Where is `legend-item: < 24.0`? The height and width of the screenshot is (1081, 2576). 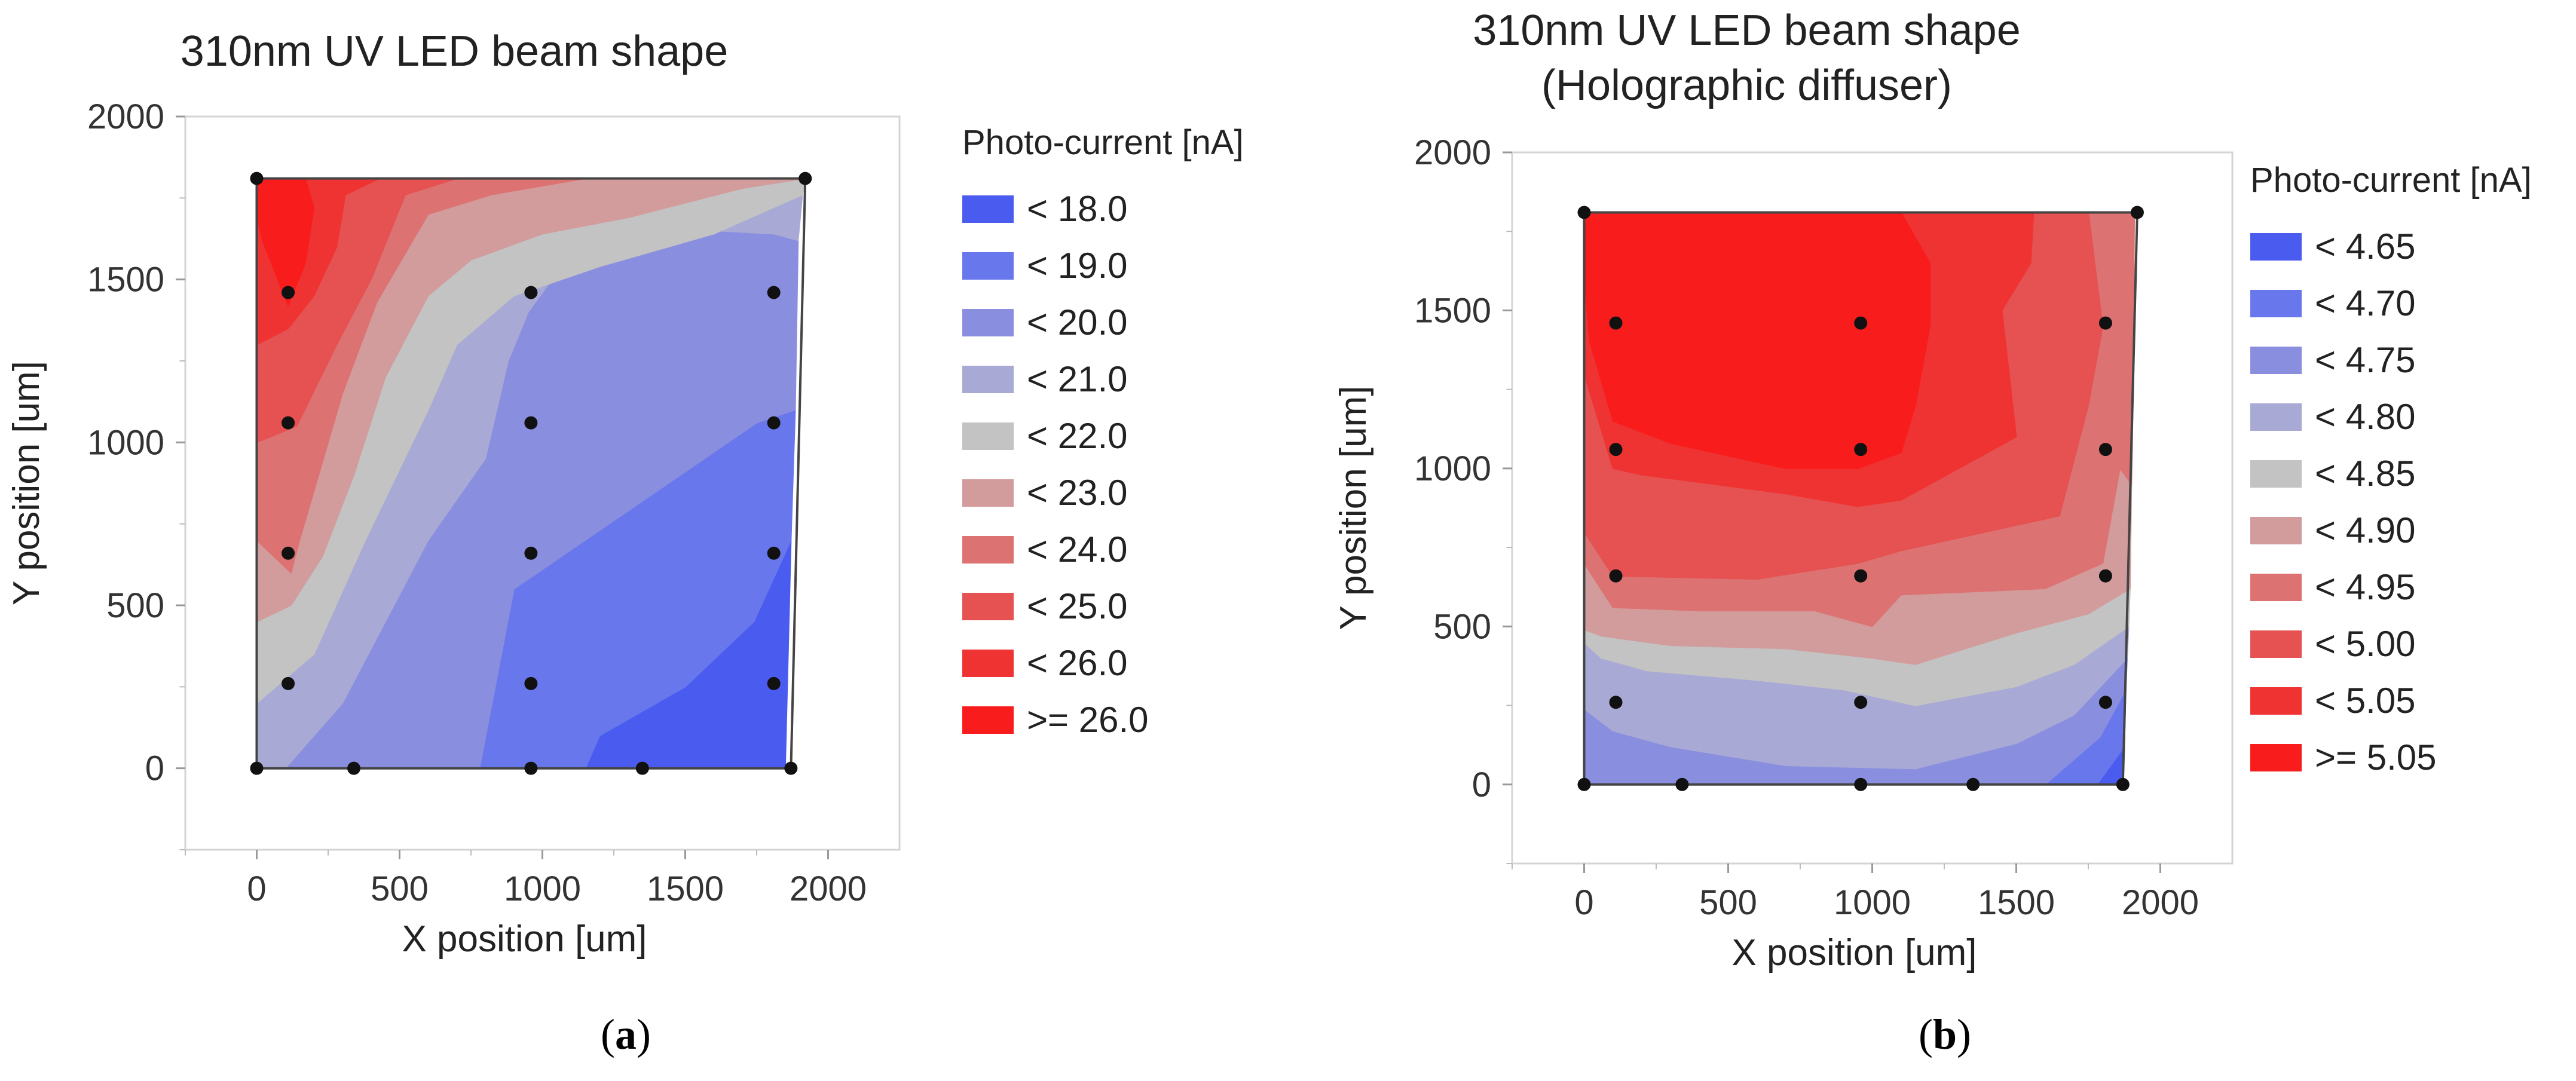 legend-item: < 24.0 is located at coordinates (1103, 549).